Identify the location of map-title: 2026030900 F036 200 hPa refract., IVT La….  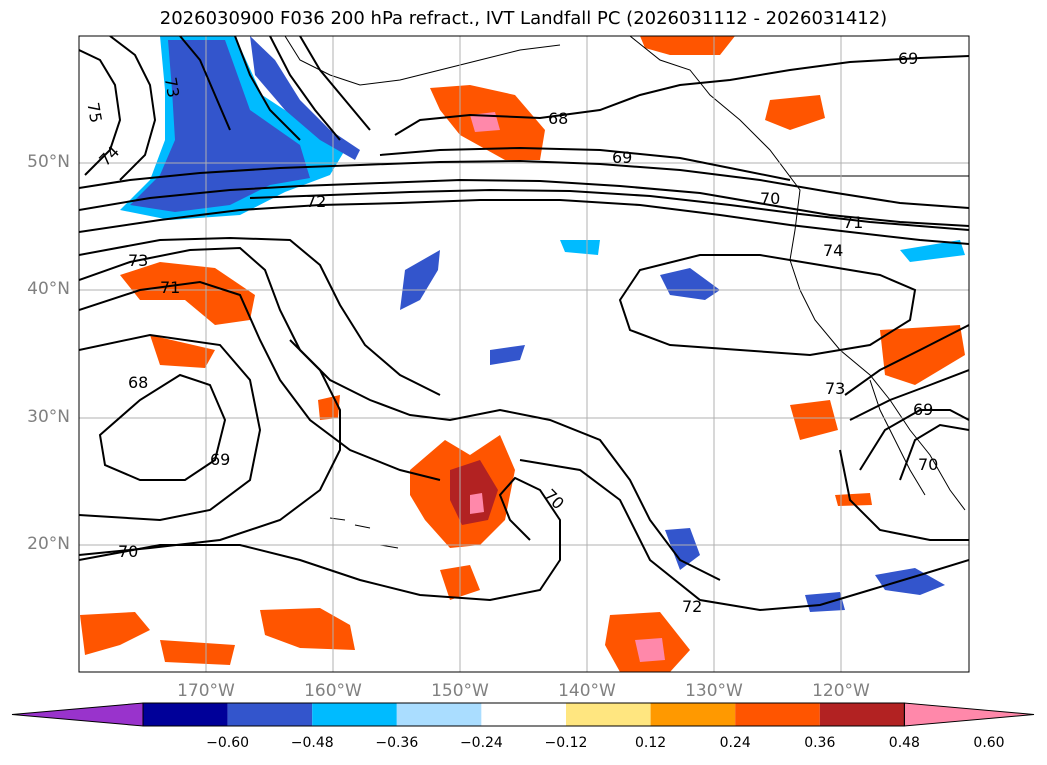
(523, 18).